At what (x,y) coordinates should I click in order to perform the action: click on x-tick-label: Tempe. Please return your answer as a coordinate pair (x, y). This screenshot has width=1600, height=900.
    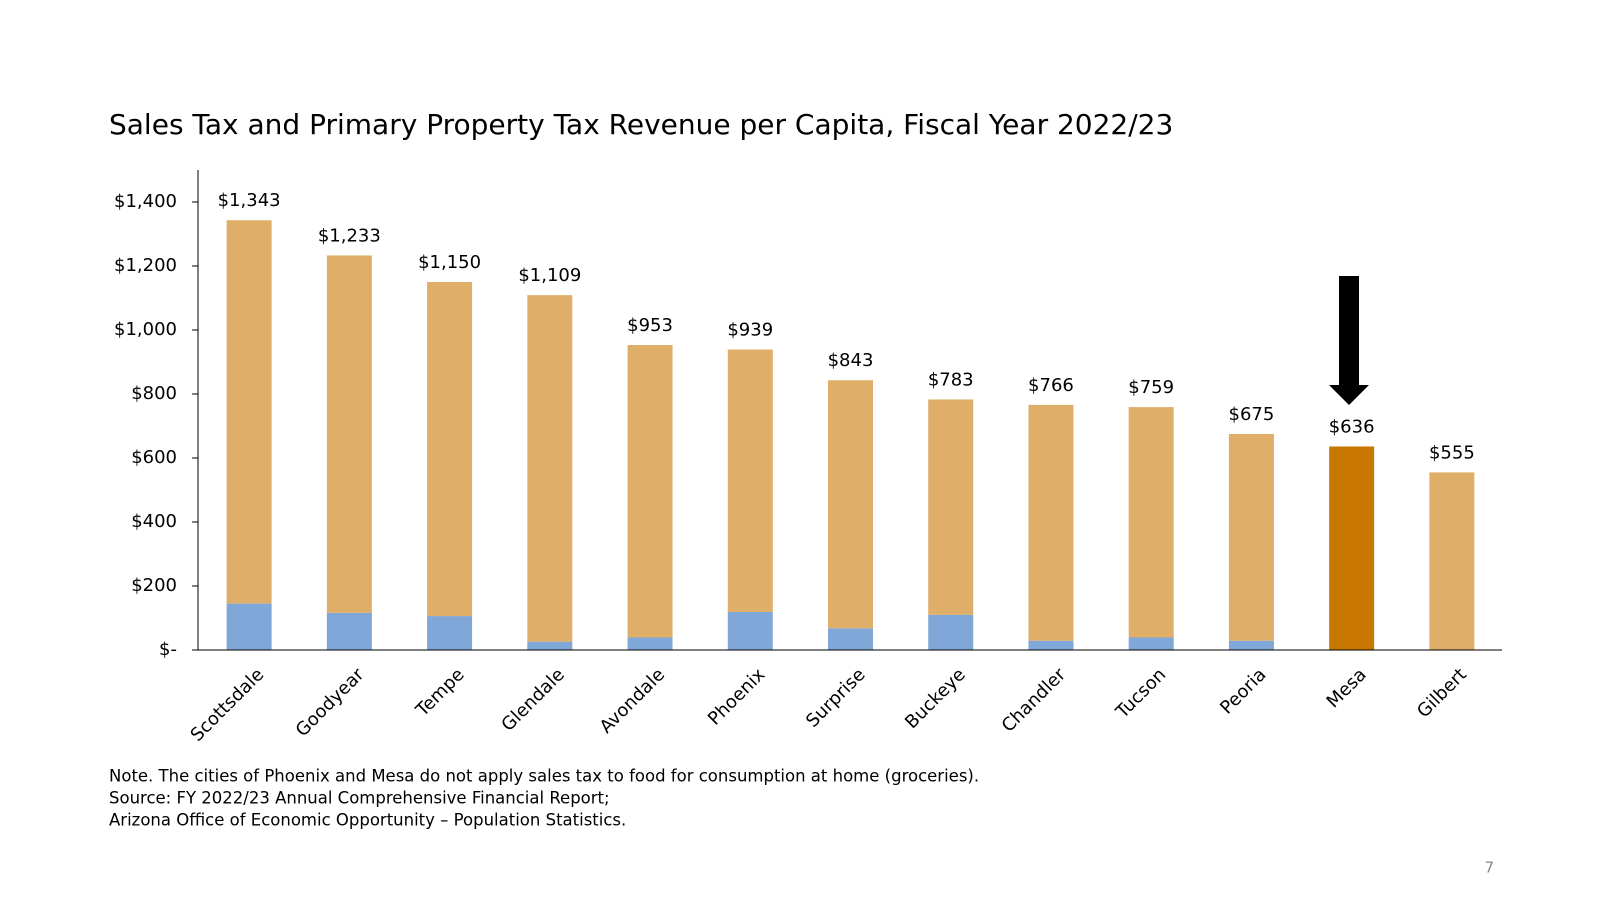
    Looking at the image, I should click on (439, 692).